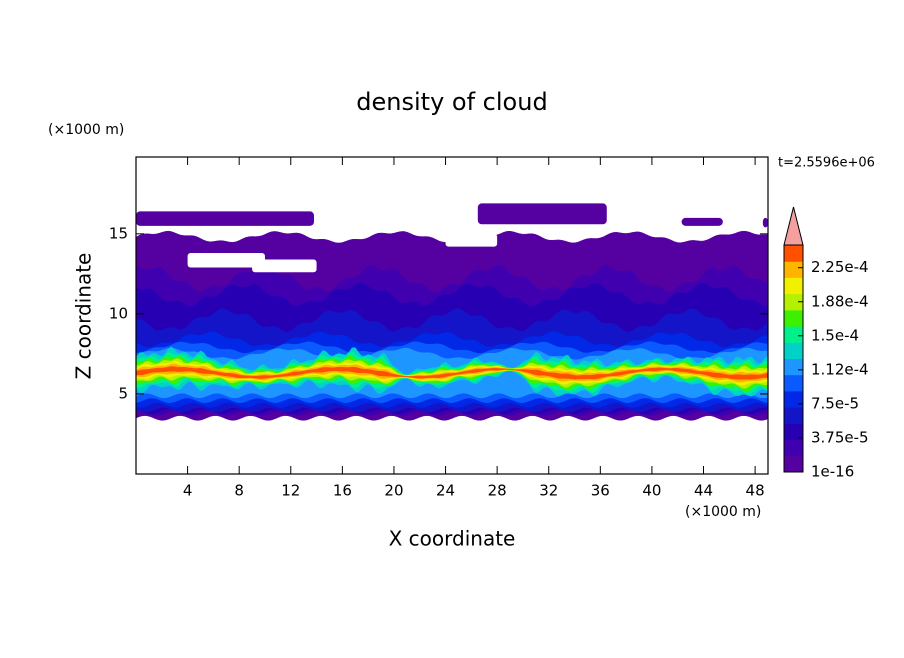  Describe the element at coordinates (651, 491) in the screenshot. I see `x-tick-label: 40` at that location.